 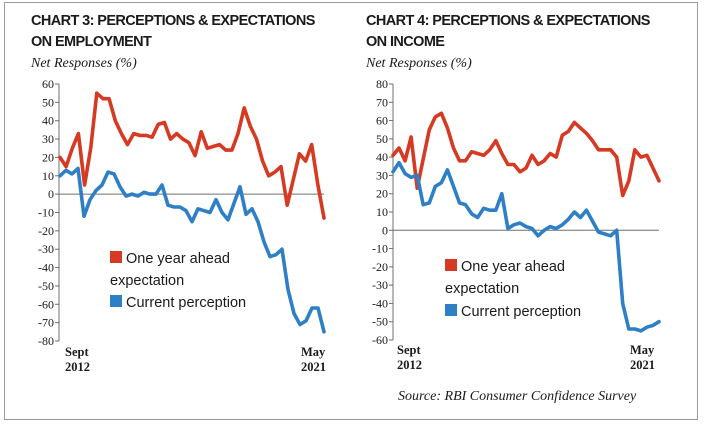 What do you see at coordinates (380, 267) in the screenshot?
I see `chart4-y-tick-label: -20` at bounding box center [380, 267].